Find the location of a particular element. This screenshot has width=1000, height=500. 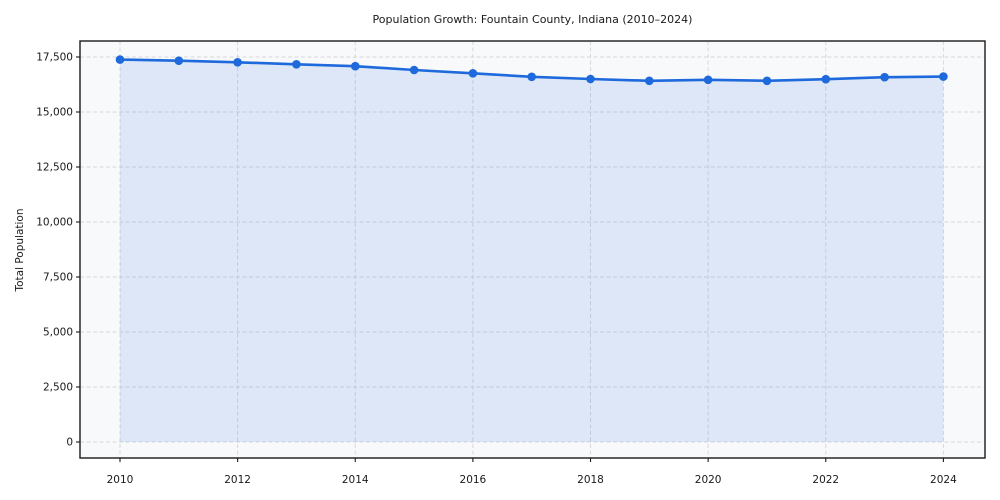

x-tick-label: 2012 is located at coordinates (237, 480).